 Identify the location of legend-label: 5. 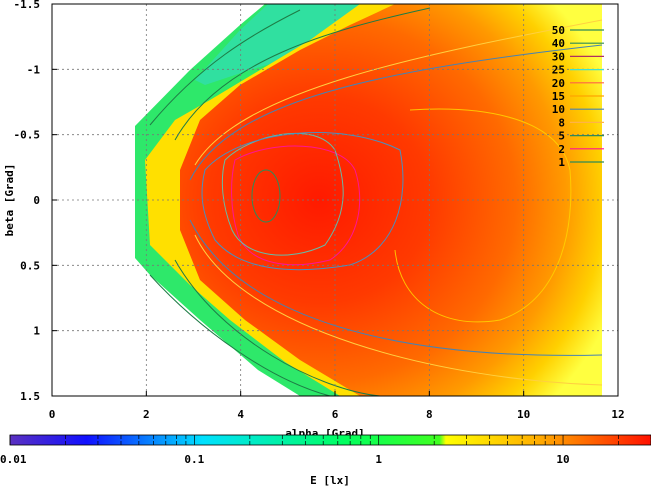
(561, 136).